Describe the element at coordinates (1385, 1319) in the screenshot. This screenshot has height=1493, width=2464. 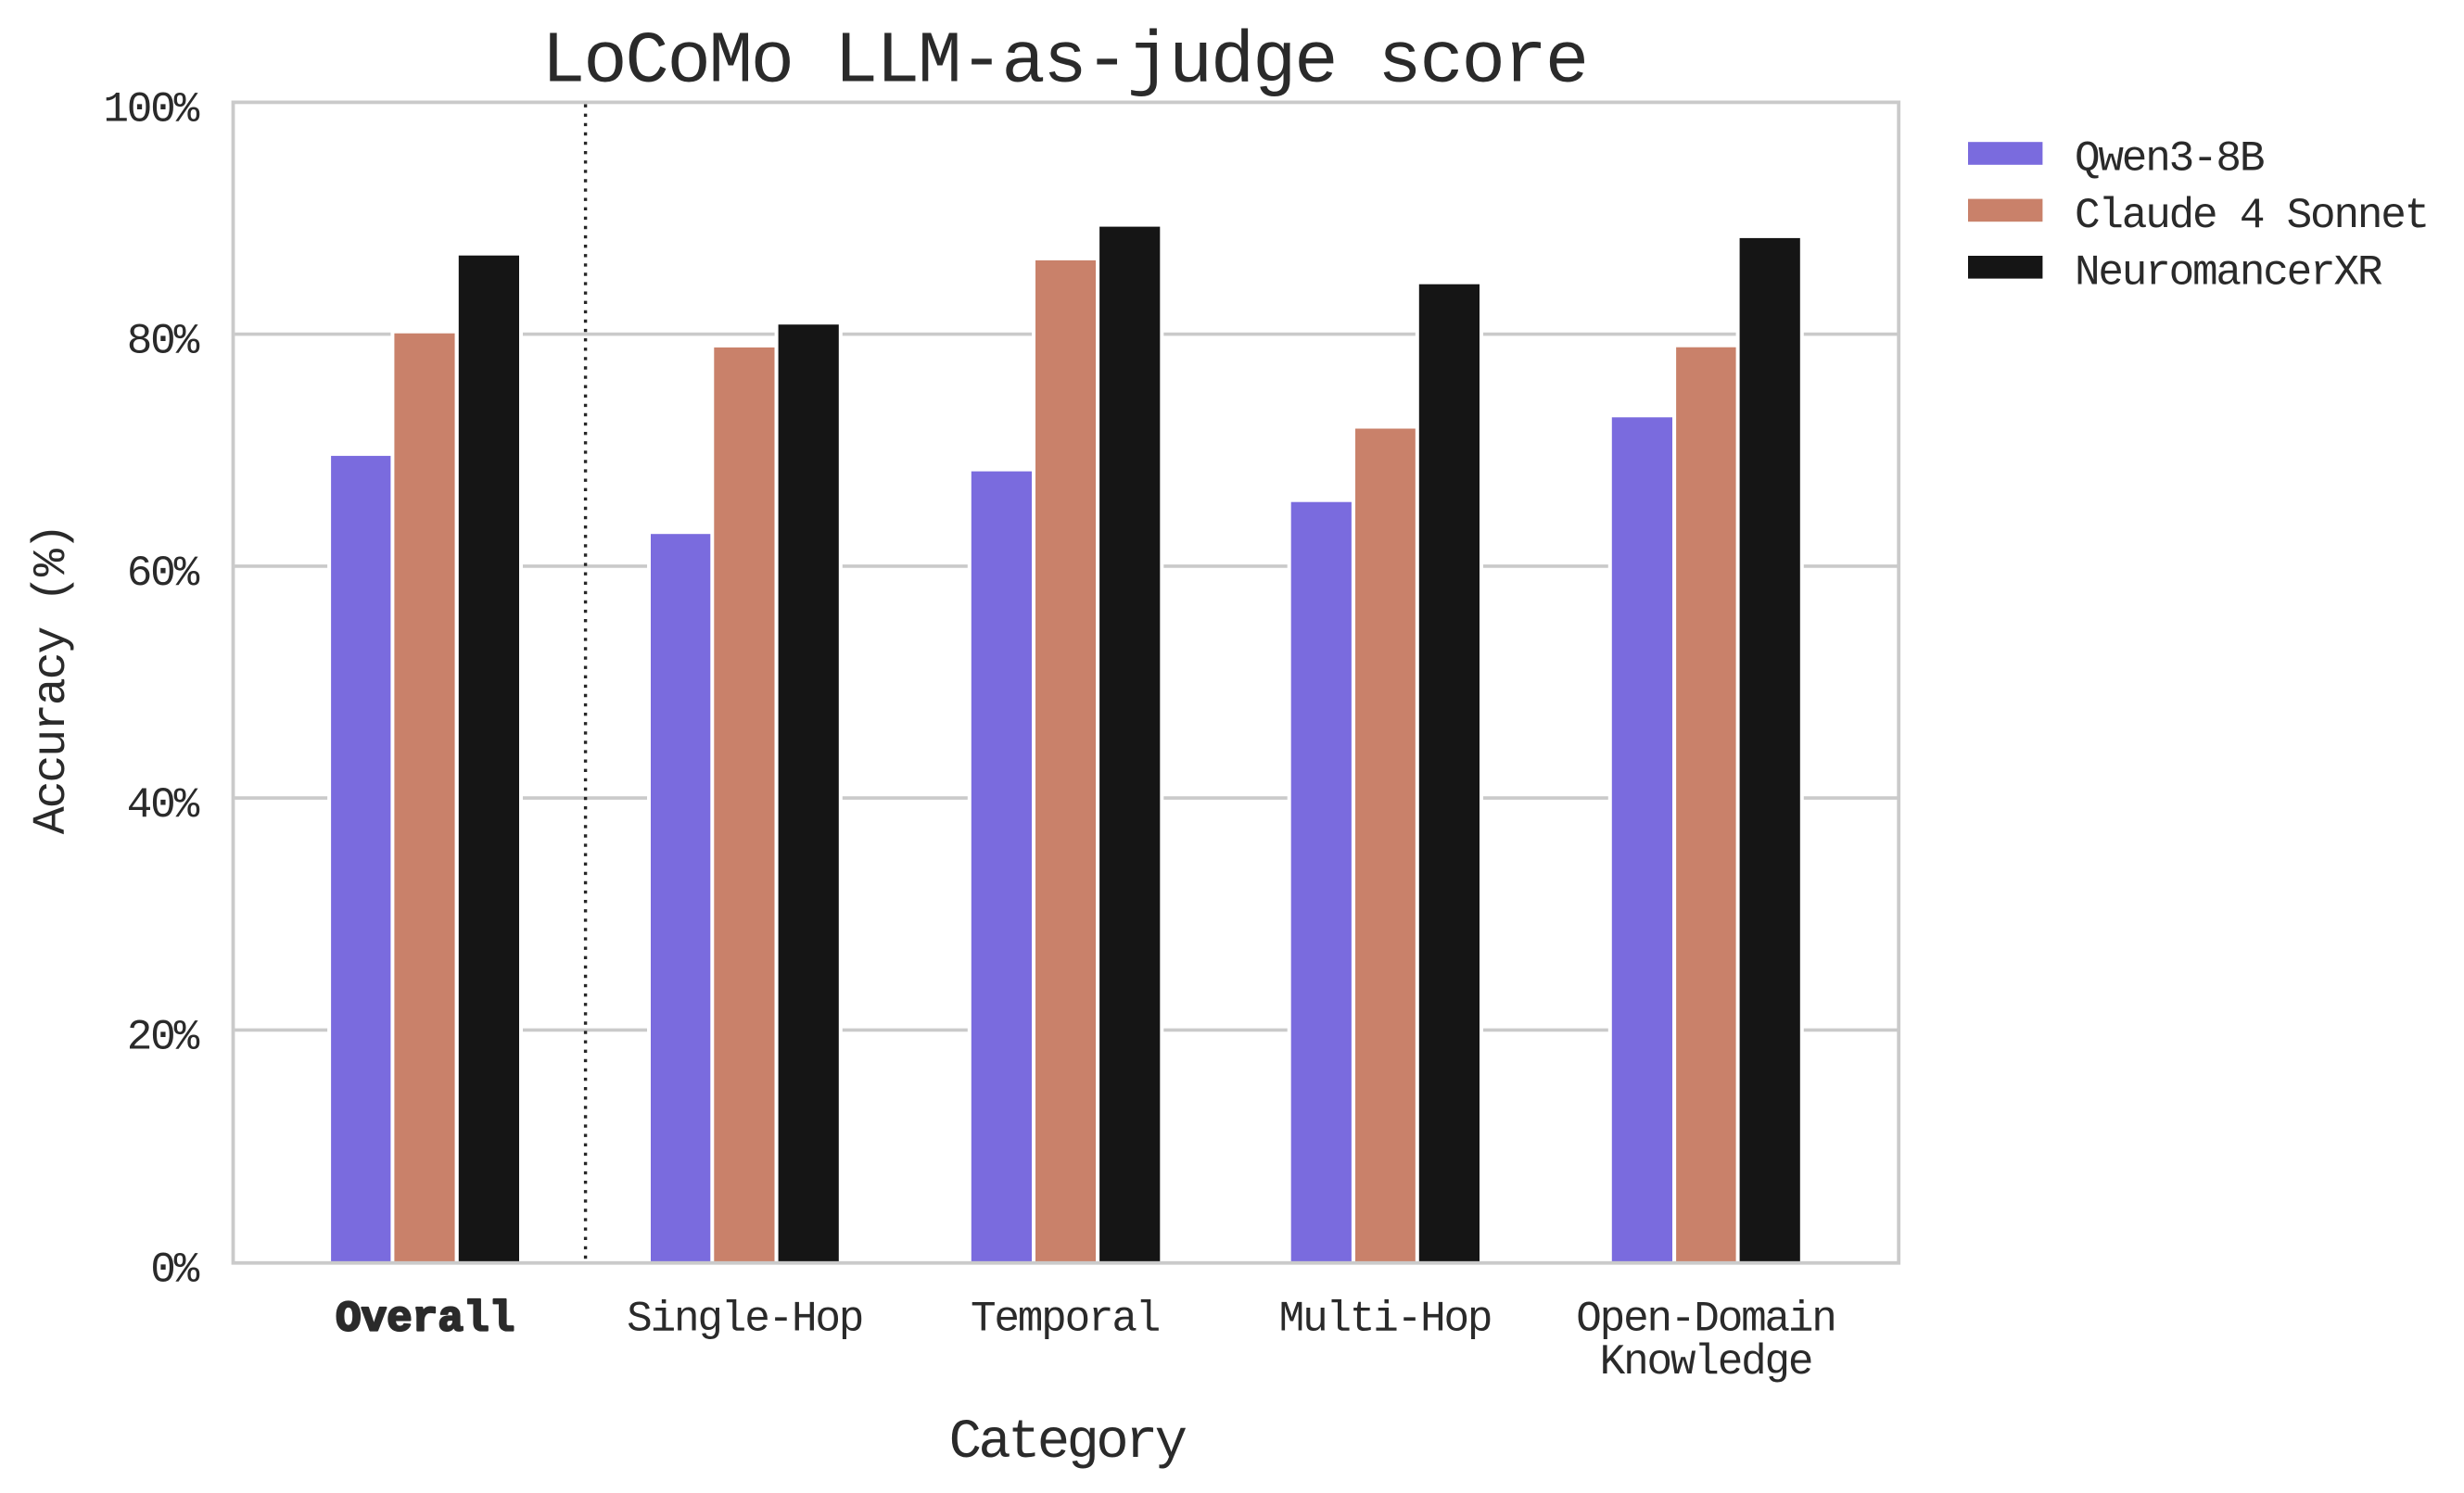
I see `svg-text: Multi-Hop` at that location.